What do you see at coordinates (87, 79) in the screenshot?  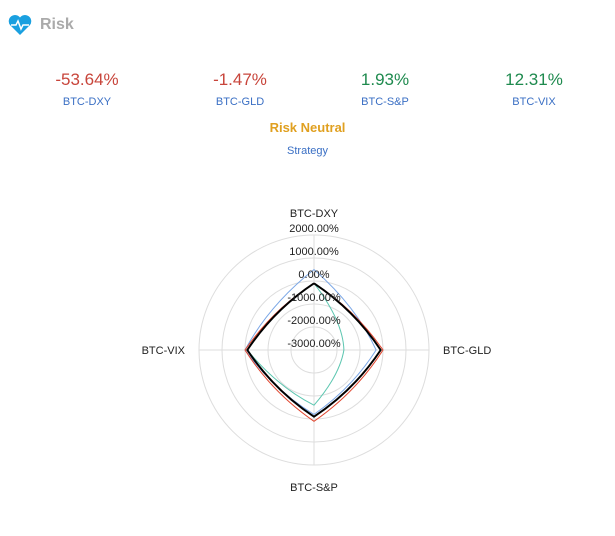 I see `metric-value: -53.64%` at bounding box center [87, 79].